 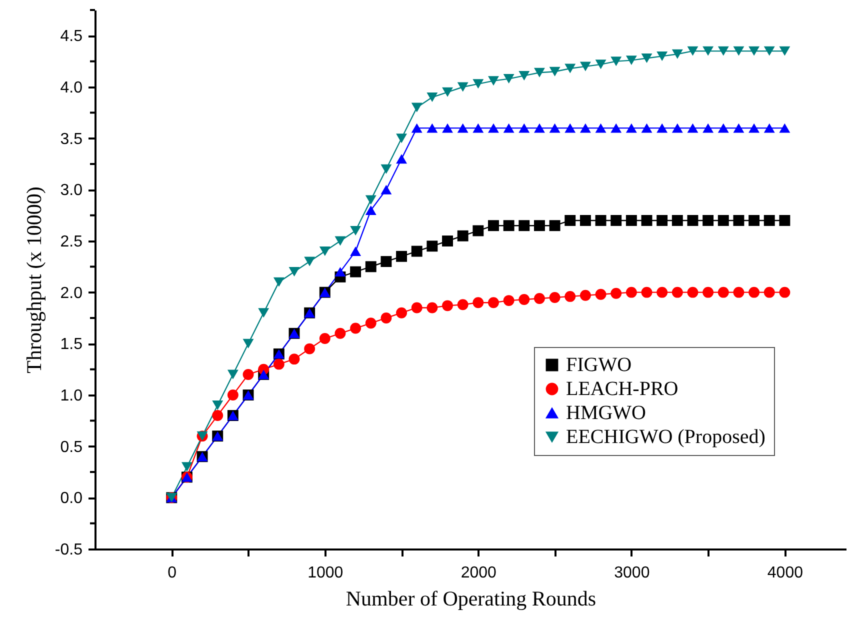 I want to click on y-axis-title: Throughput (x 10000), so click(x=34, y=280).